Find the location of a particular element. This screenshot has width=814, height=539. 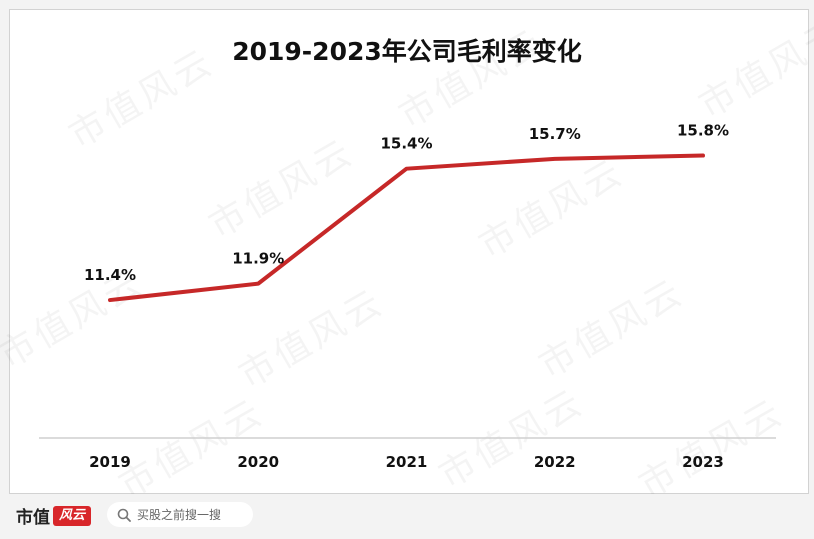

brand-logo: 市值 风云 is located at coordinates (54, 515).